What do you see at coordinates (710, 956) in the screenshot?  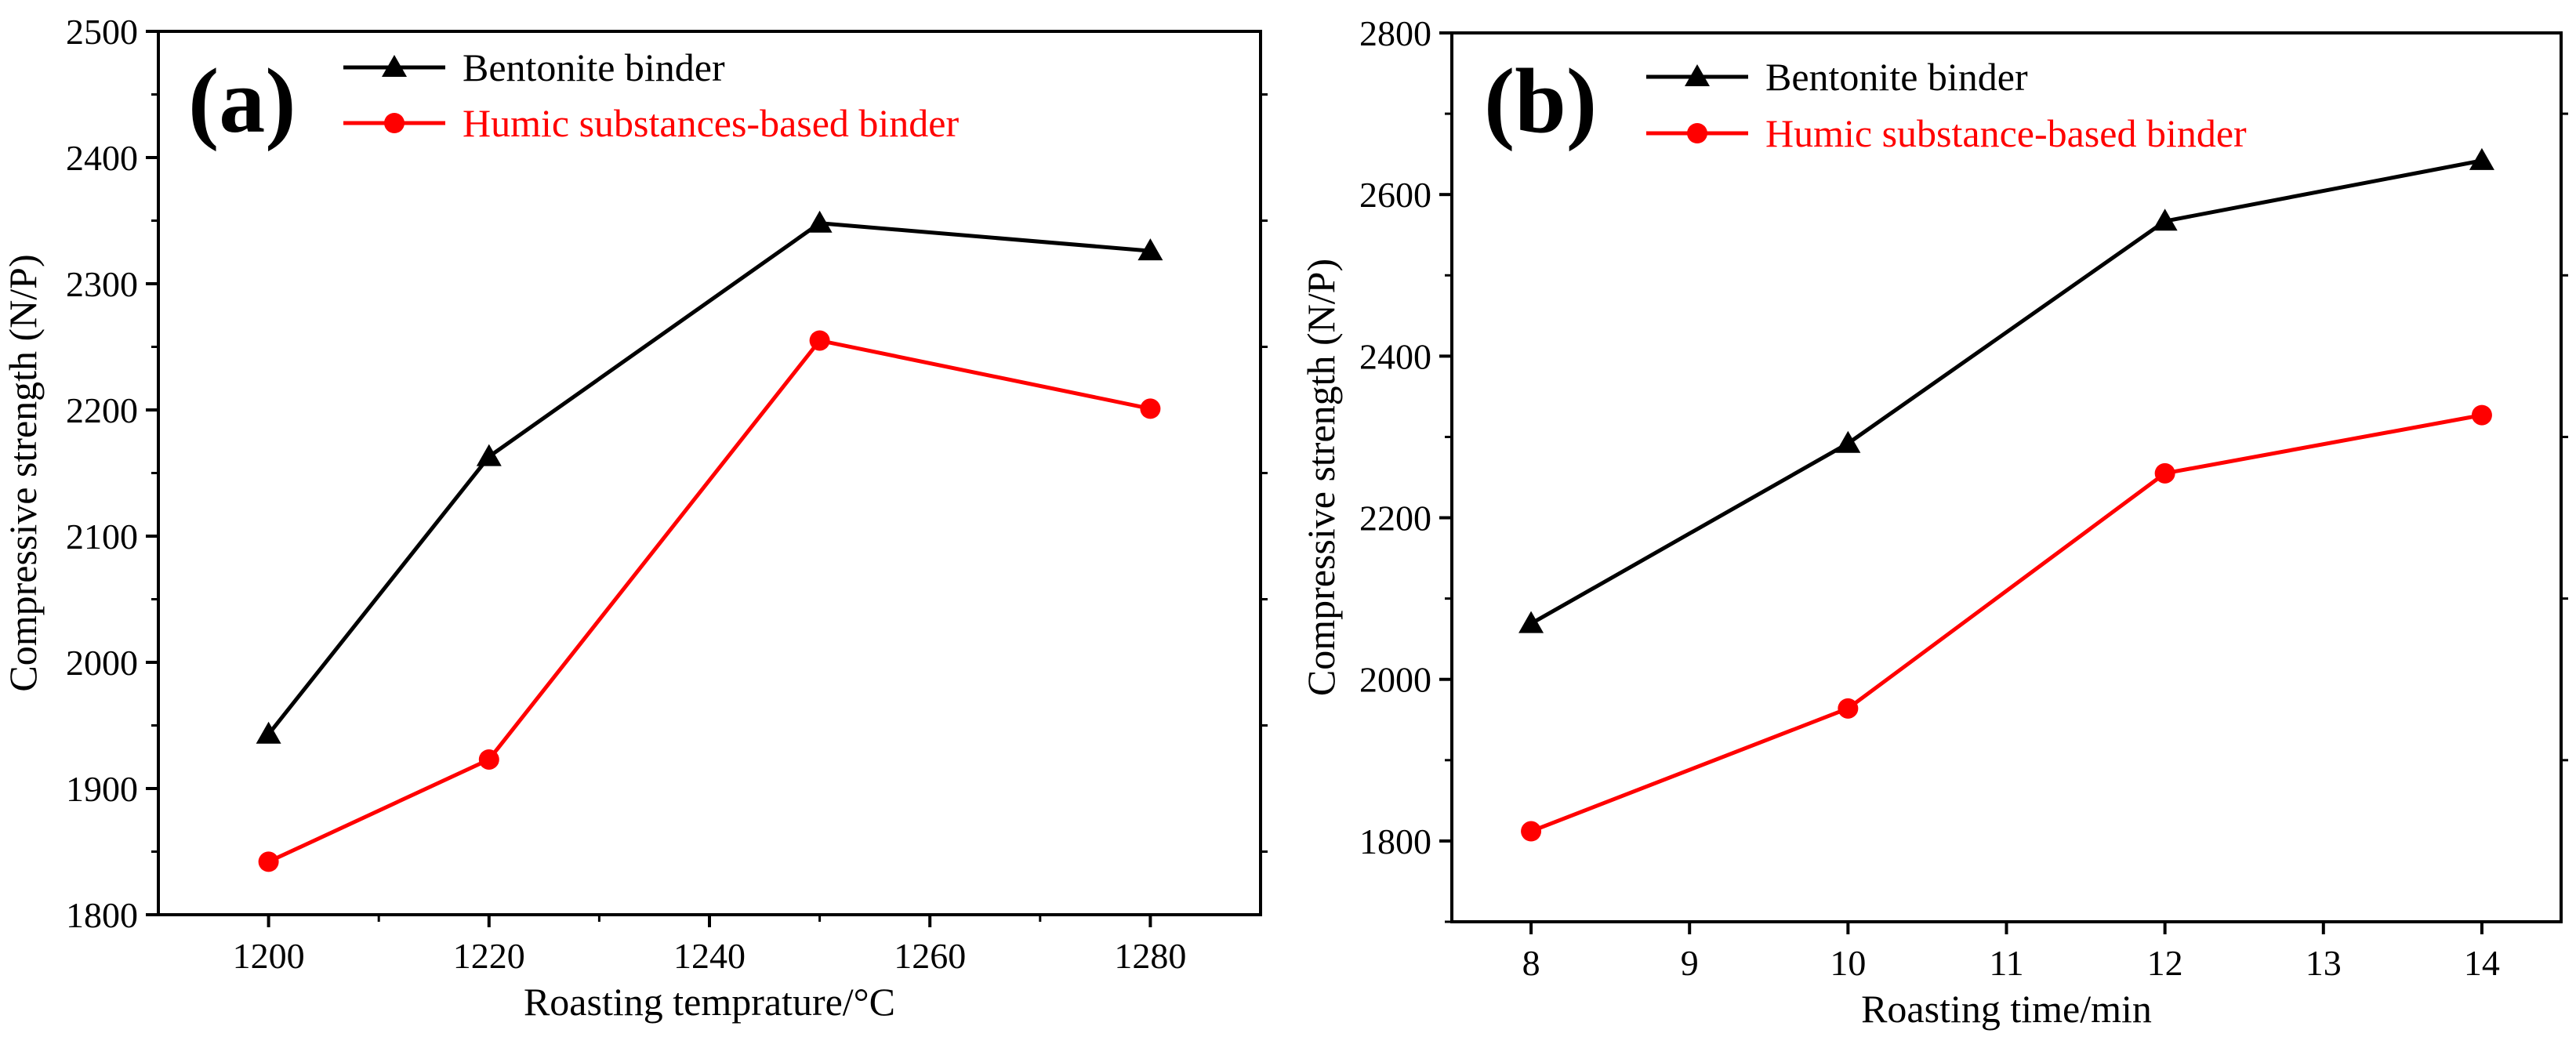 I see `x-tick-label: 1240` at bounding box center [710, 956].